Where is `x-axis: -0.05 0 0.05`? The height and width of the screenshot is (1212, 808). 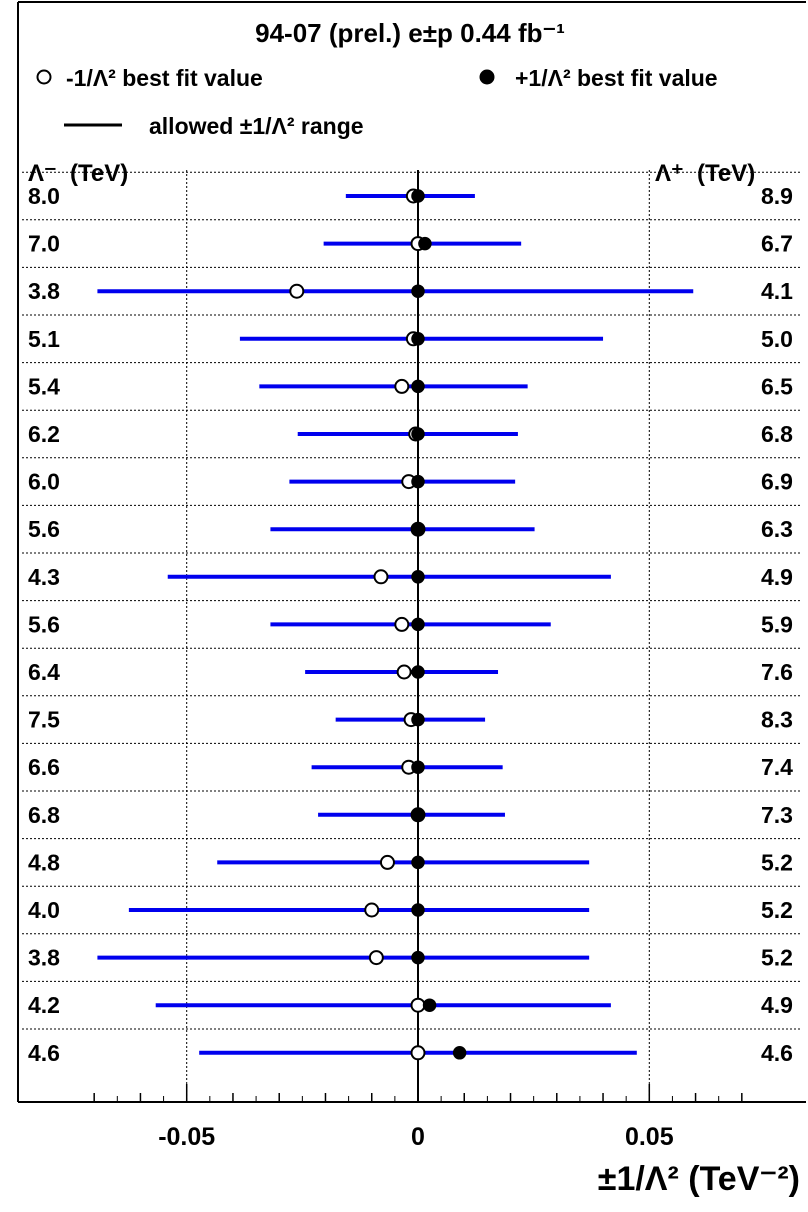 x-axis: -0.05 0 0.05 is located at coordinates (418, 1117).